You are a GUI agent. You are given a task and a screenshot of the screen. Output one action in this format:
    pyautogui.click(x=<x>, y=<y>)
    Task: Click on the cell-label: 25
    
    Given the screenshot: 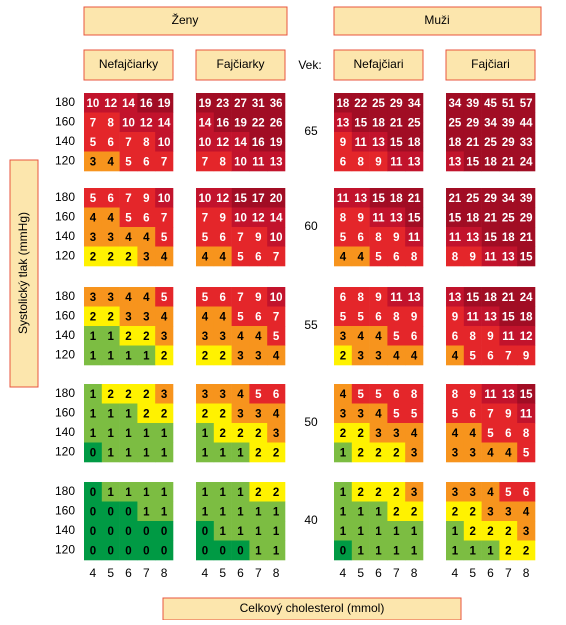 What is the action you would take?
    pyautogui.click(x=378, y=104)
    